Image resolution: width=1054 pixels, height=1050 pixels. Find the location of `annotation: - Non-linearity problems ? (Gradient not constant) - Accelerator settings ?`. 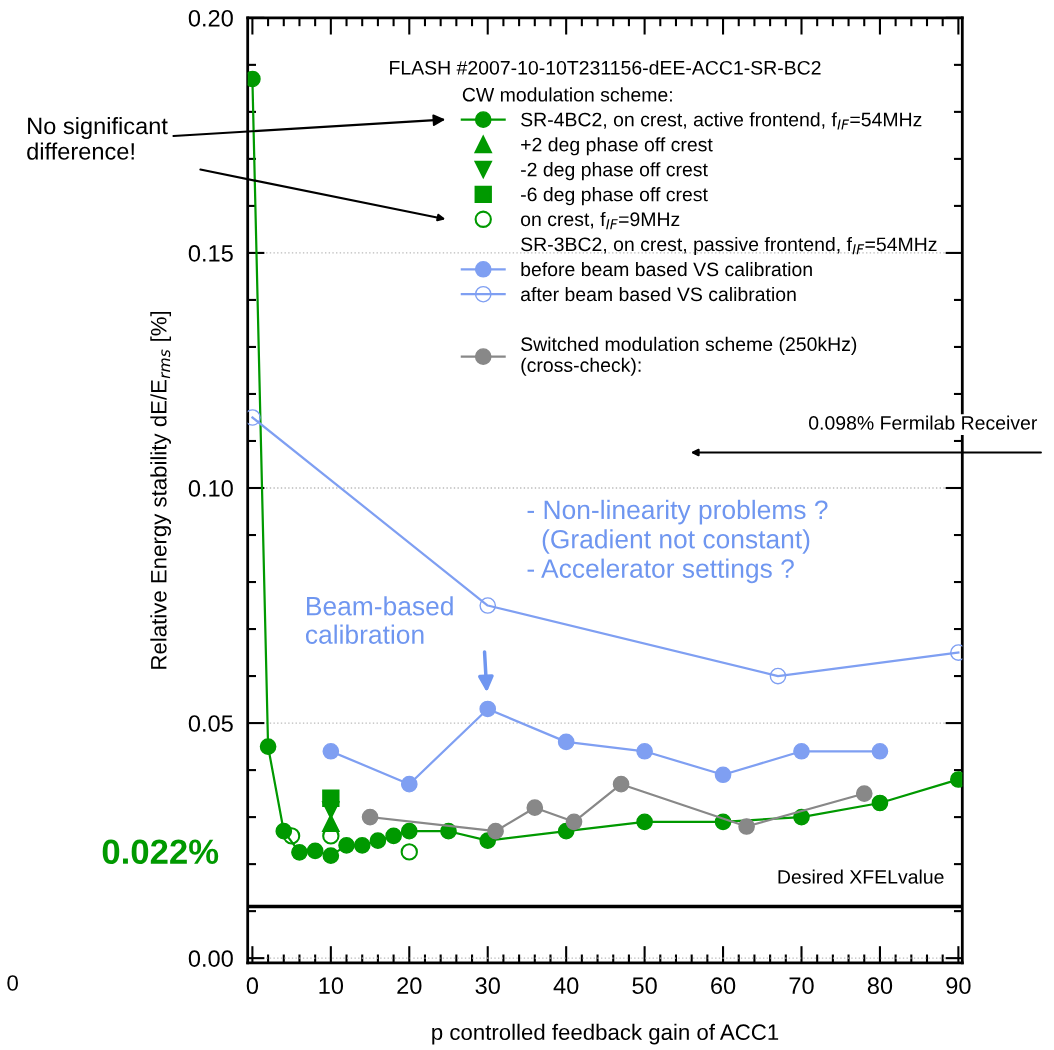

annotation: - Non-linearity problems ? (Gradient not constant) - Accelerator settings ? is located at coordinates (677, 541).